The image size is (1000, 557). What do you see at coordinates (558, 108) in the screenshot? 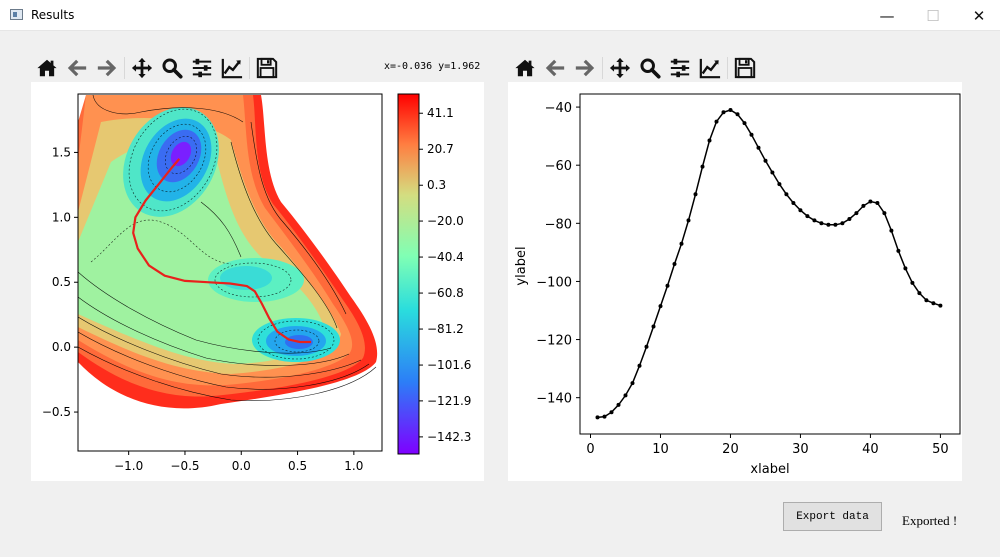
I see `line-y-tick-label: −40` at bounding box center [558, 108].